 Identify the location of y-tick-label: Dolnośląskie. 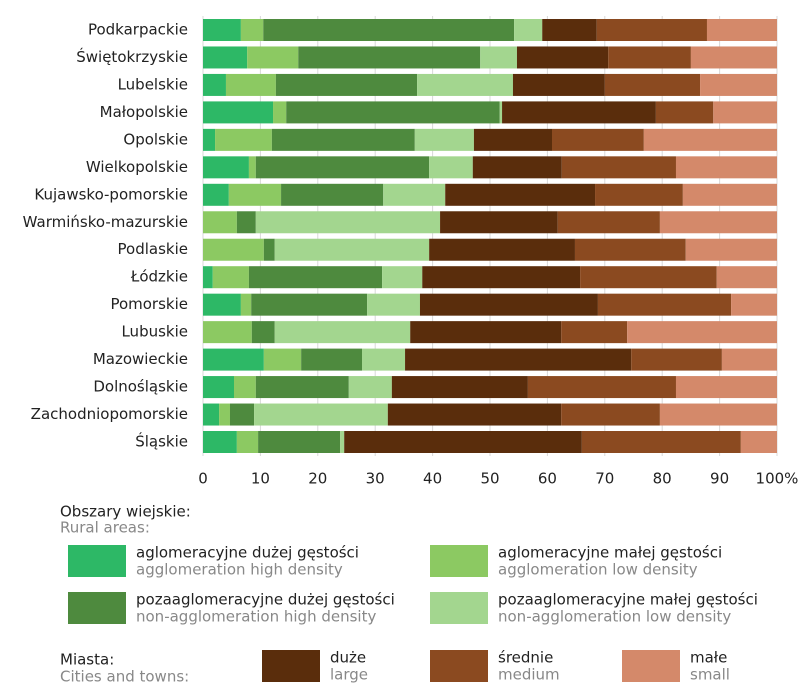
(140, 387).